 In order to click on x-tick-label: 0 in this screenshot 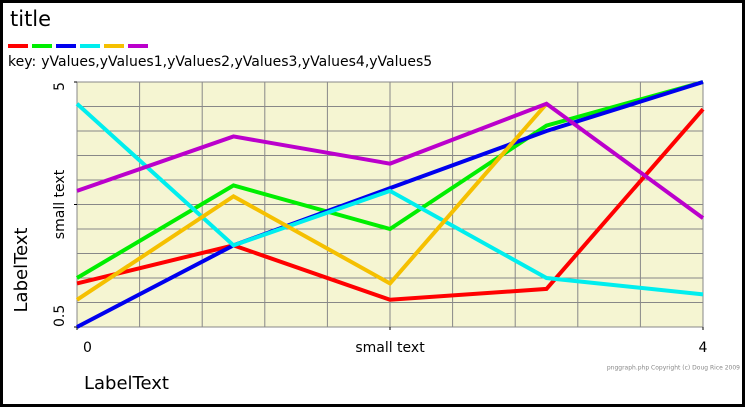, I will do `click(87, 348)`.